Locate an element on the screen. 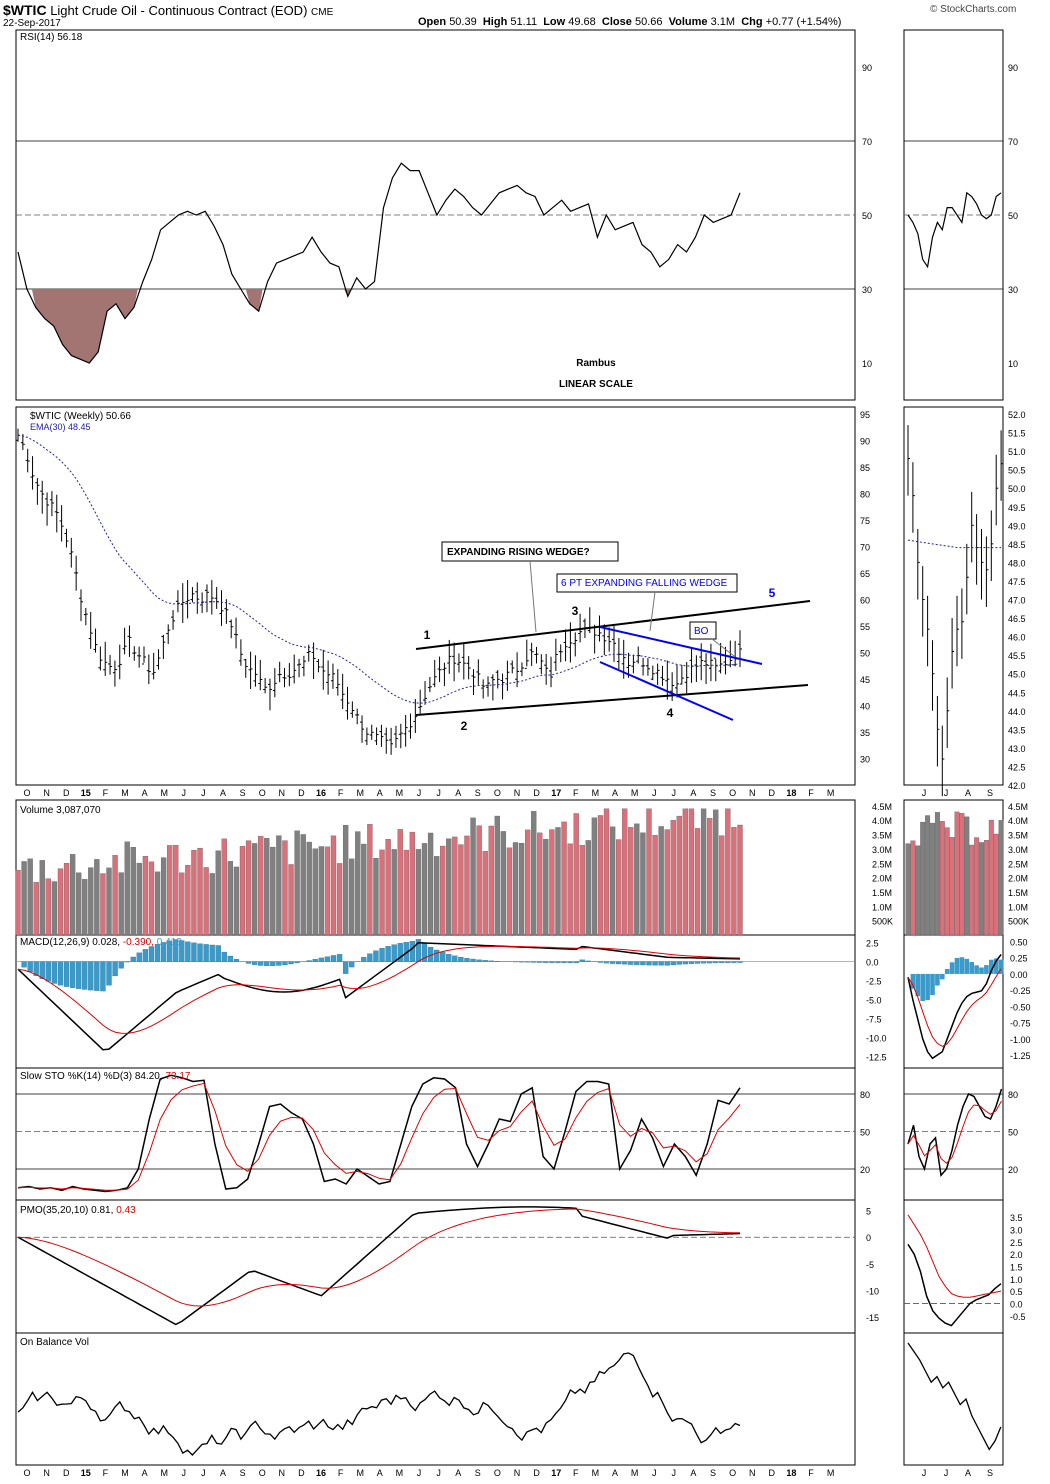 This screenshot has height=1484, width=1050. close-value: 50.66 is located at coordinates (648, 22).